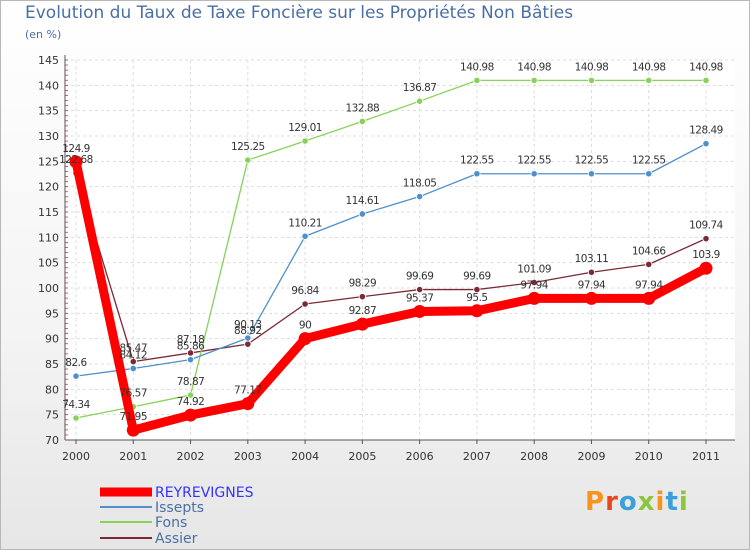  What do you see at coordinates (362, 108) in the screenshot?
I see `data-label: 132.88` at bounding box center [362, 108].